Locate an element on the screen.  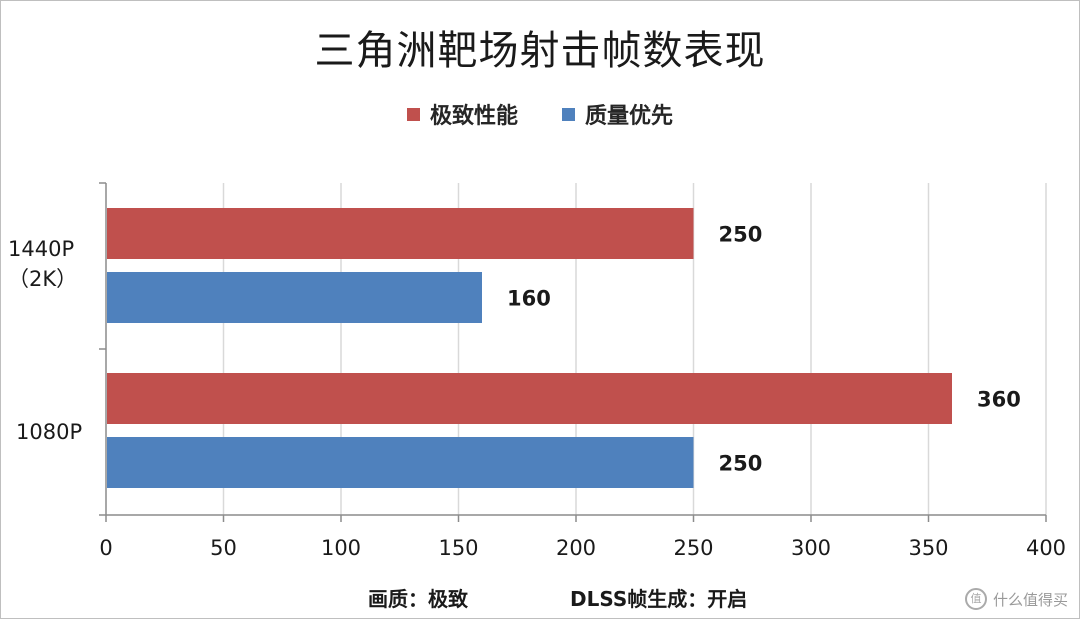
x-tick-label: 350 is located at coordinates (928, 548).